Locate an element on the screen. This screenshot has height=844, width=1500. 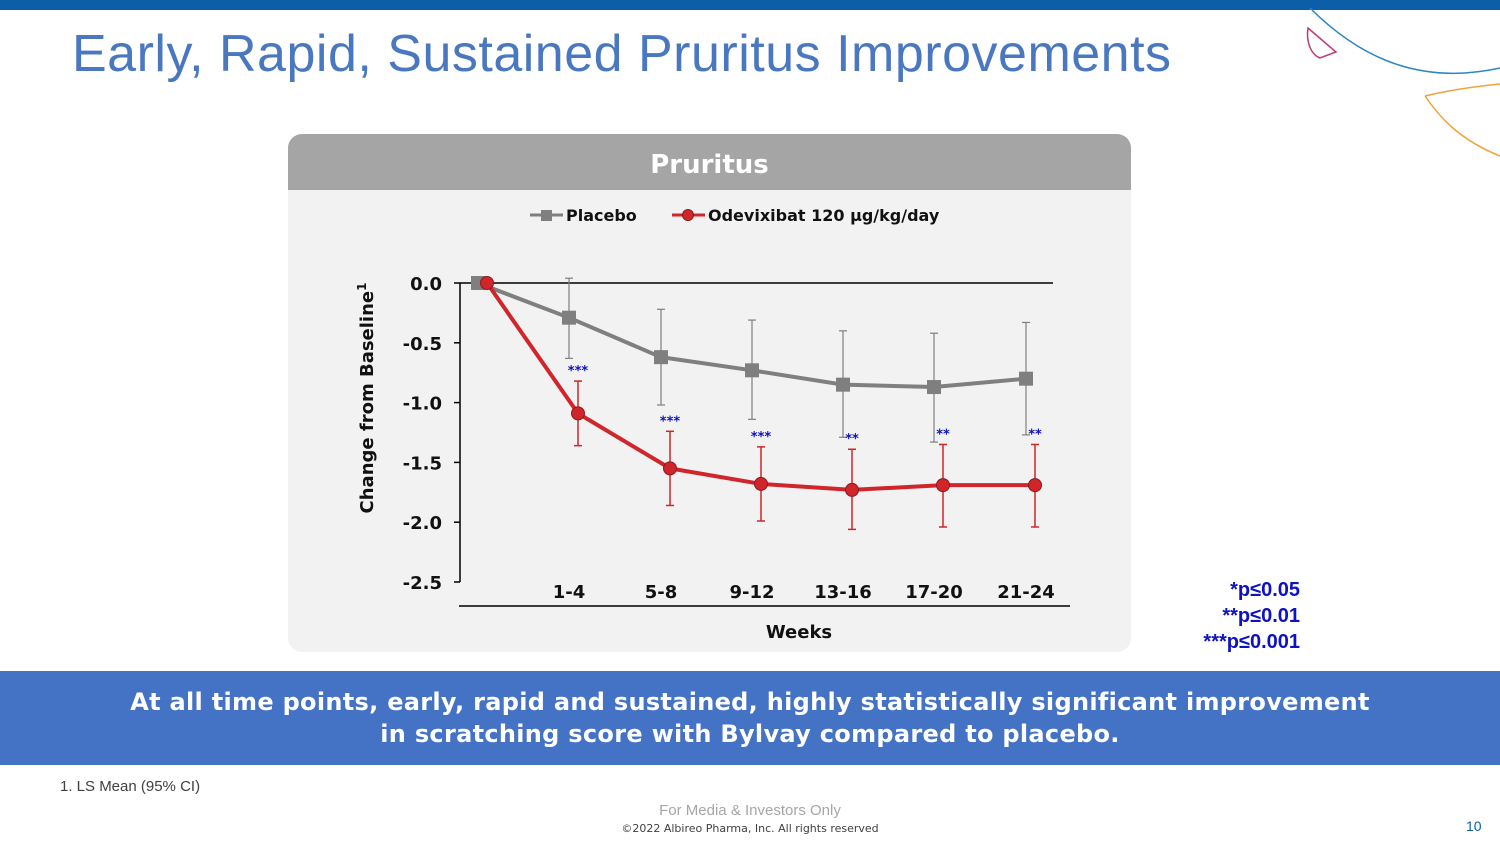
y-tick-label: 0.0 is located at coordinates (426, 284).